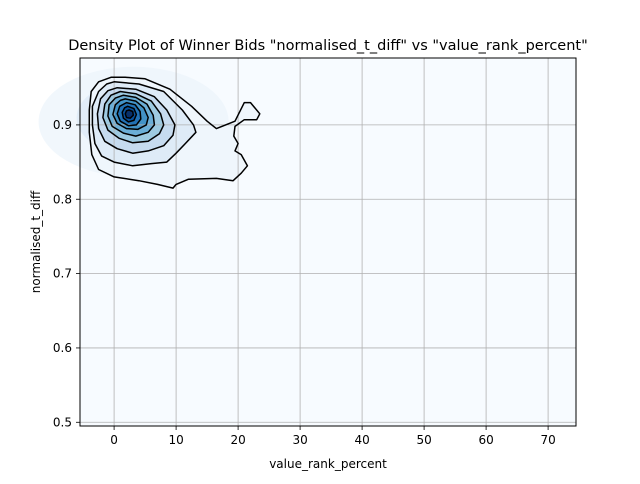  What do you see at coordinates (62, 422) in the screenshot?
I see `y-tick-label: 0.5` at bounding box center [62, 422].